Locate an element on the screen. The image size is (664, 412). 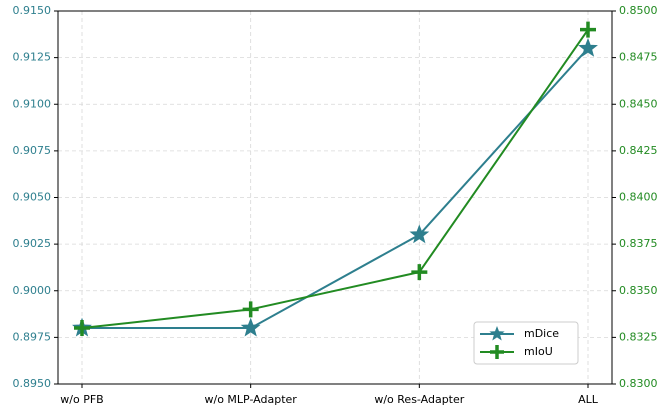
y-tick-label: 0.9025 is located at coordinates (32, 243).